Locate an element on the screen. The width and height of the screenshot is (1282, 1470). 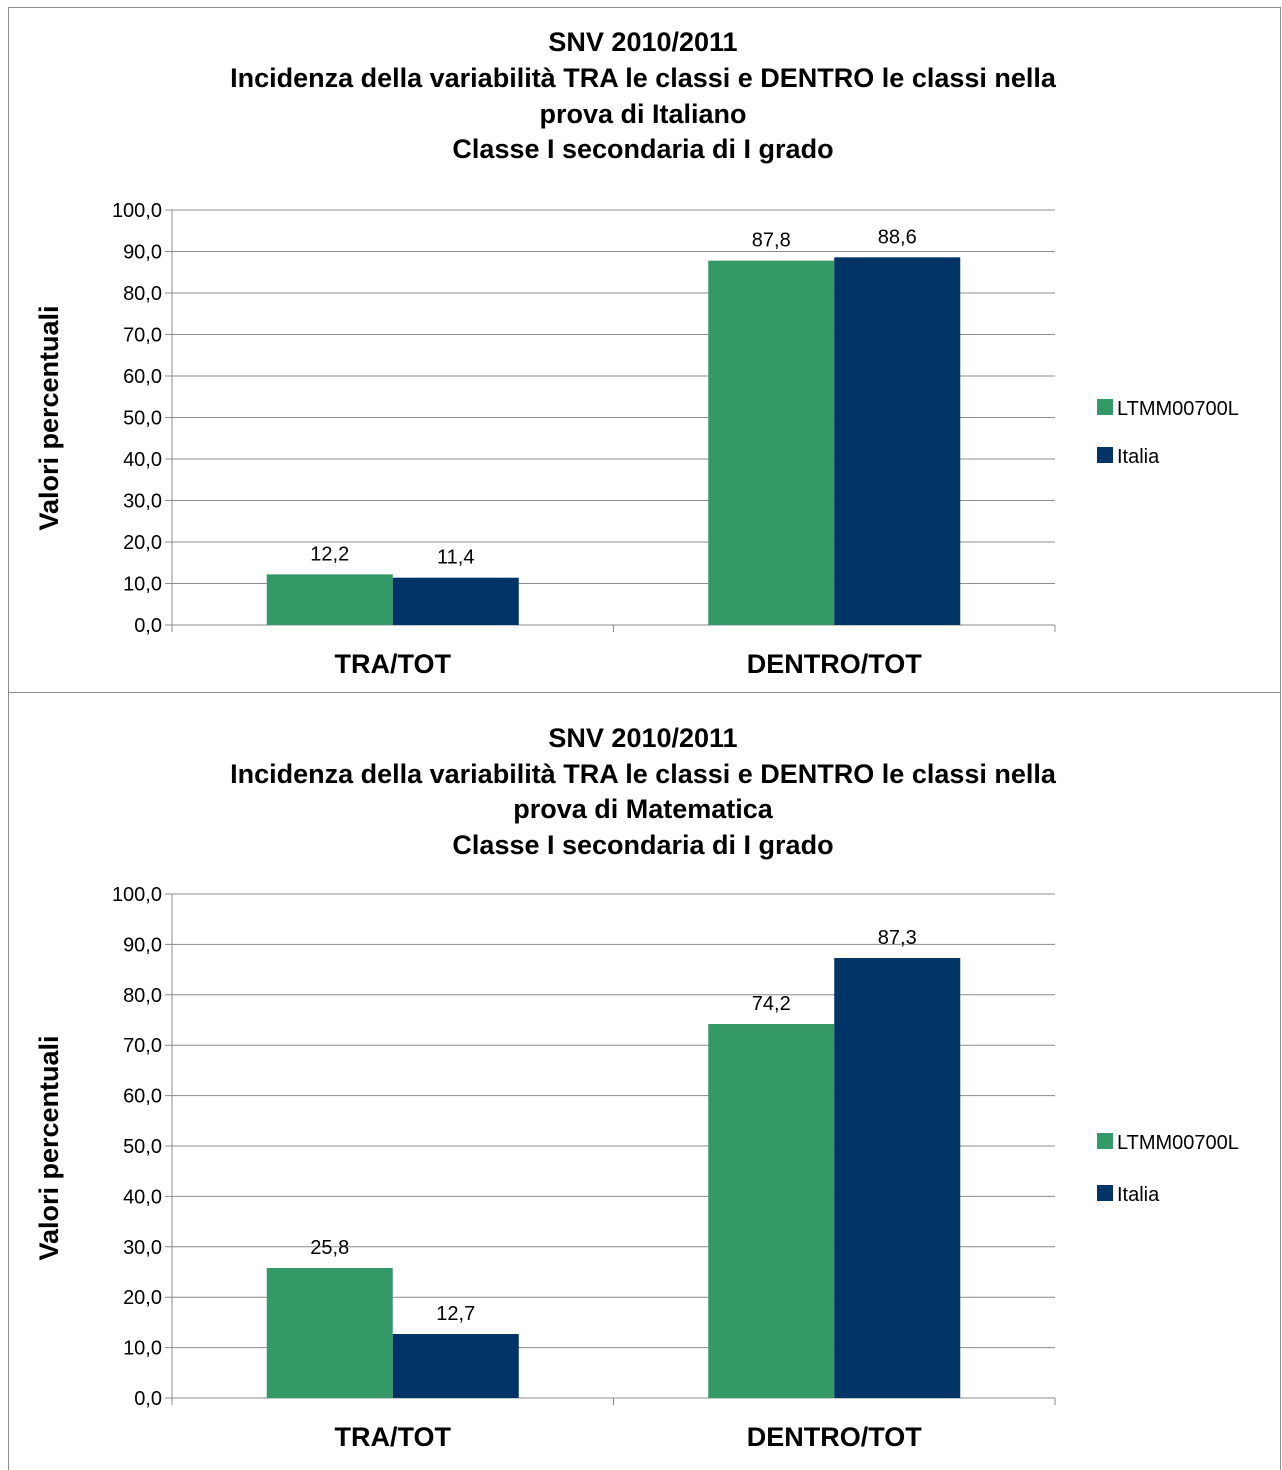
data-label: 87,8 is located at coordinates (771, 241).